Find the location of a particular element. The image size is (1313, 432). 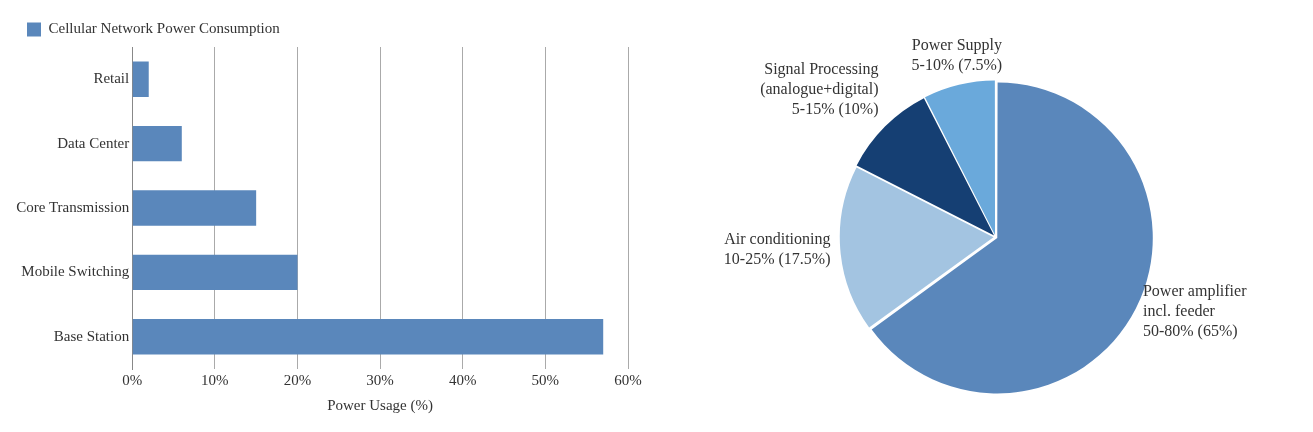

slice-label: Signal Processing (analogue+digital) is located at coordinates (819, 79).